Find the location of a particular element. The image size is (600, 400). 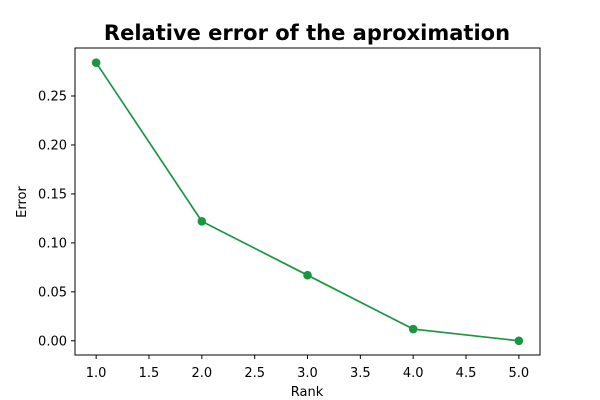

y-tick-label: 0.15 is located at coordinates (52, 194).